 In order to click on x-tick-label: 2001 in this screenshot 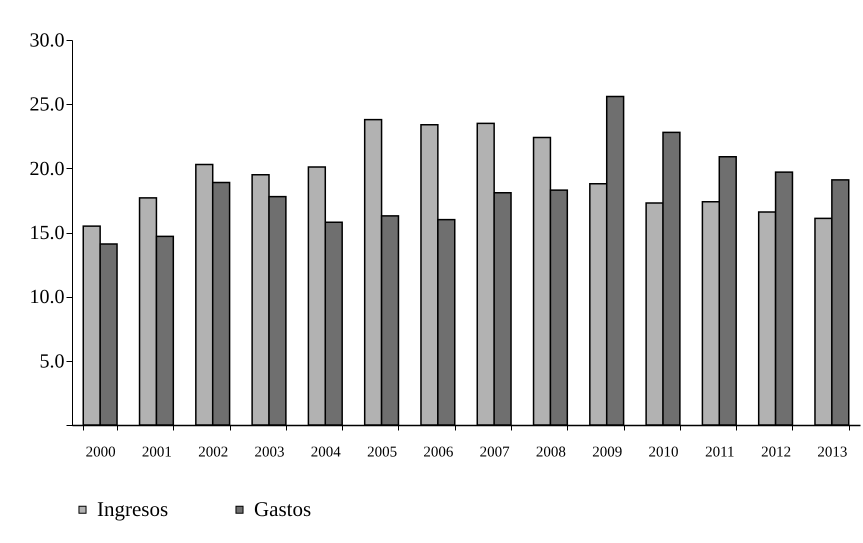, I will do `click(157, 452)`.